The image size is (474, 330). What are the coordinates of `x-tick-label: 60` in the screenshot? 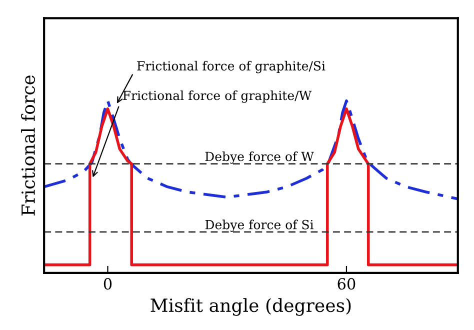 It's located at (347, 284).